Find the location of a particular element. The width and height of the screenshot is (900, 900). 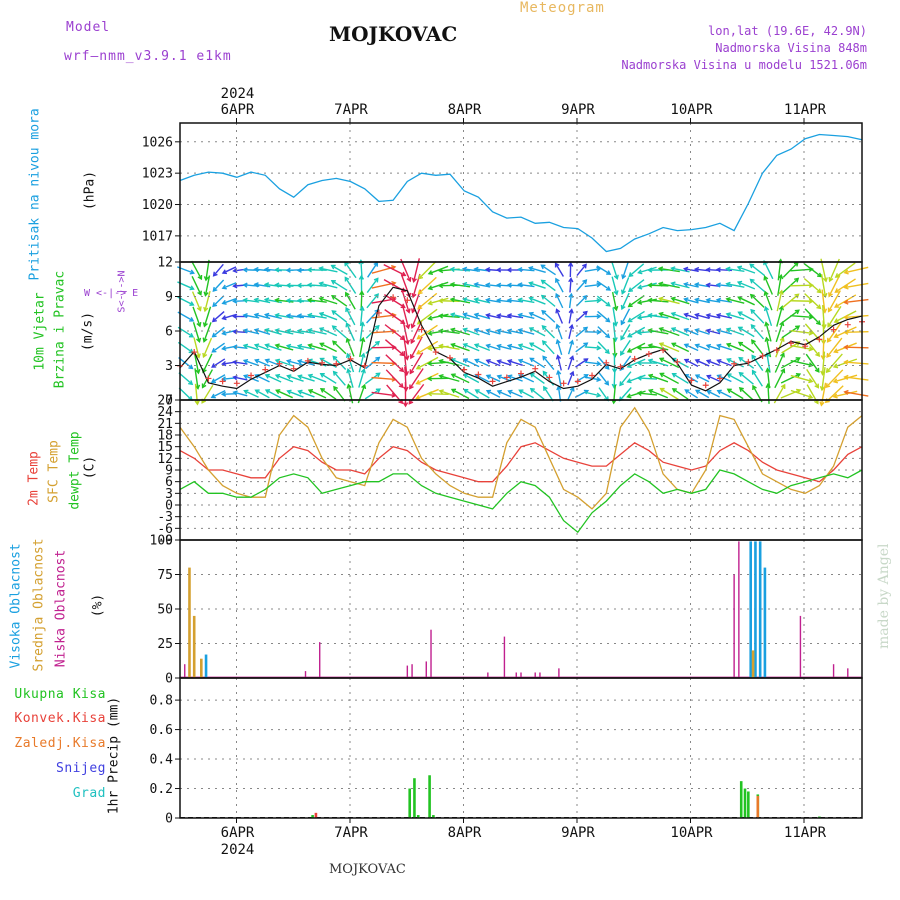

day-label-top: 10APR is located at coordinates (691, 110).